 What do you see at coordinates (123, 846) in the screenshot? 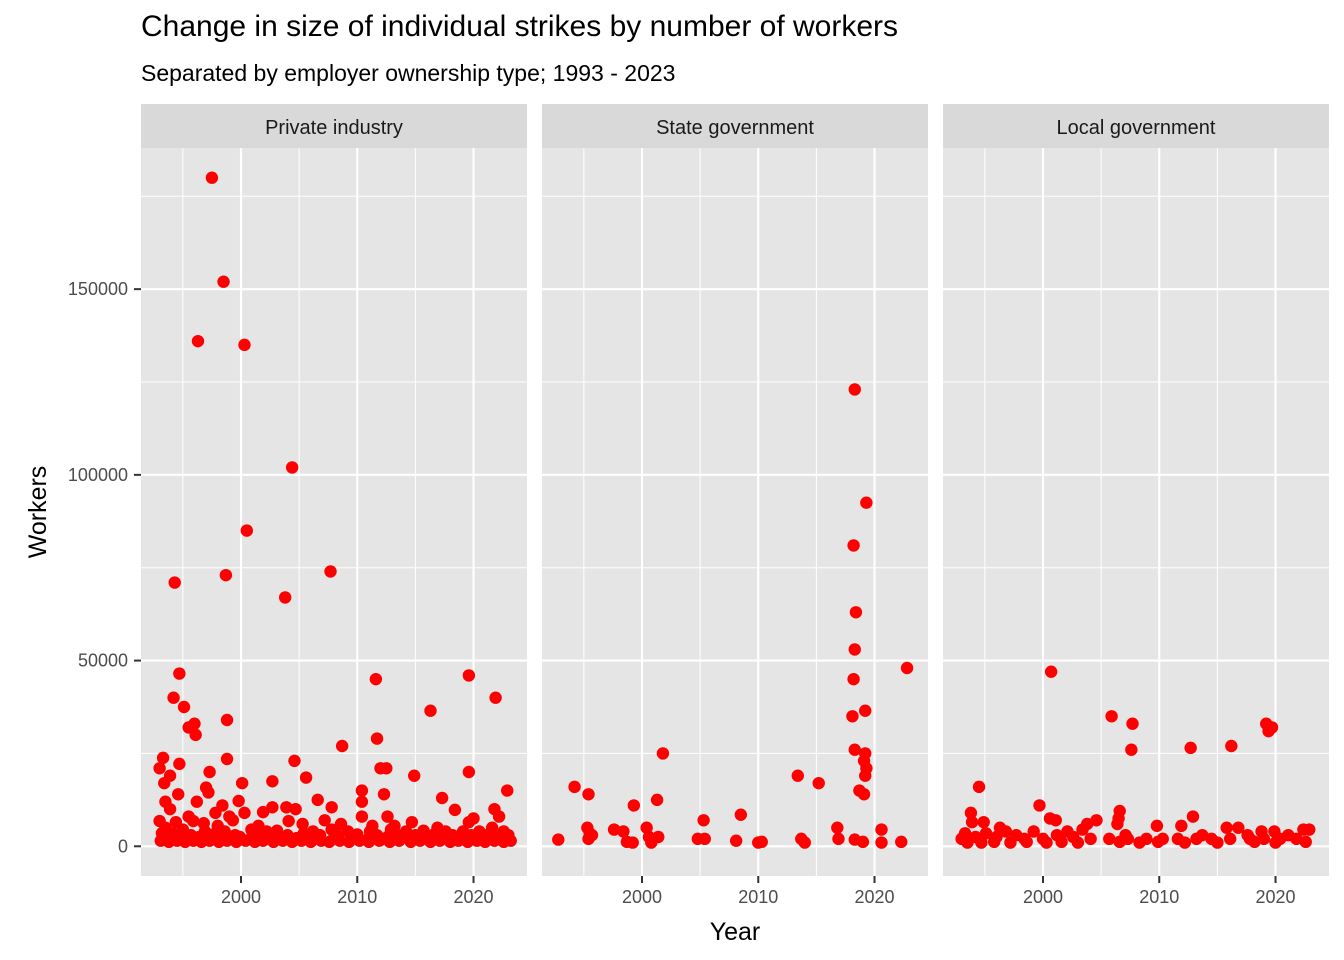
I see `y-tick-label: 0` at bounding box center [123, 846].